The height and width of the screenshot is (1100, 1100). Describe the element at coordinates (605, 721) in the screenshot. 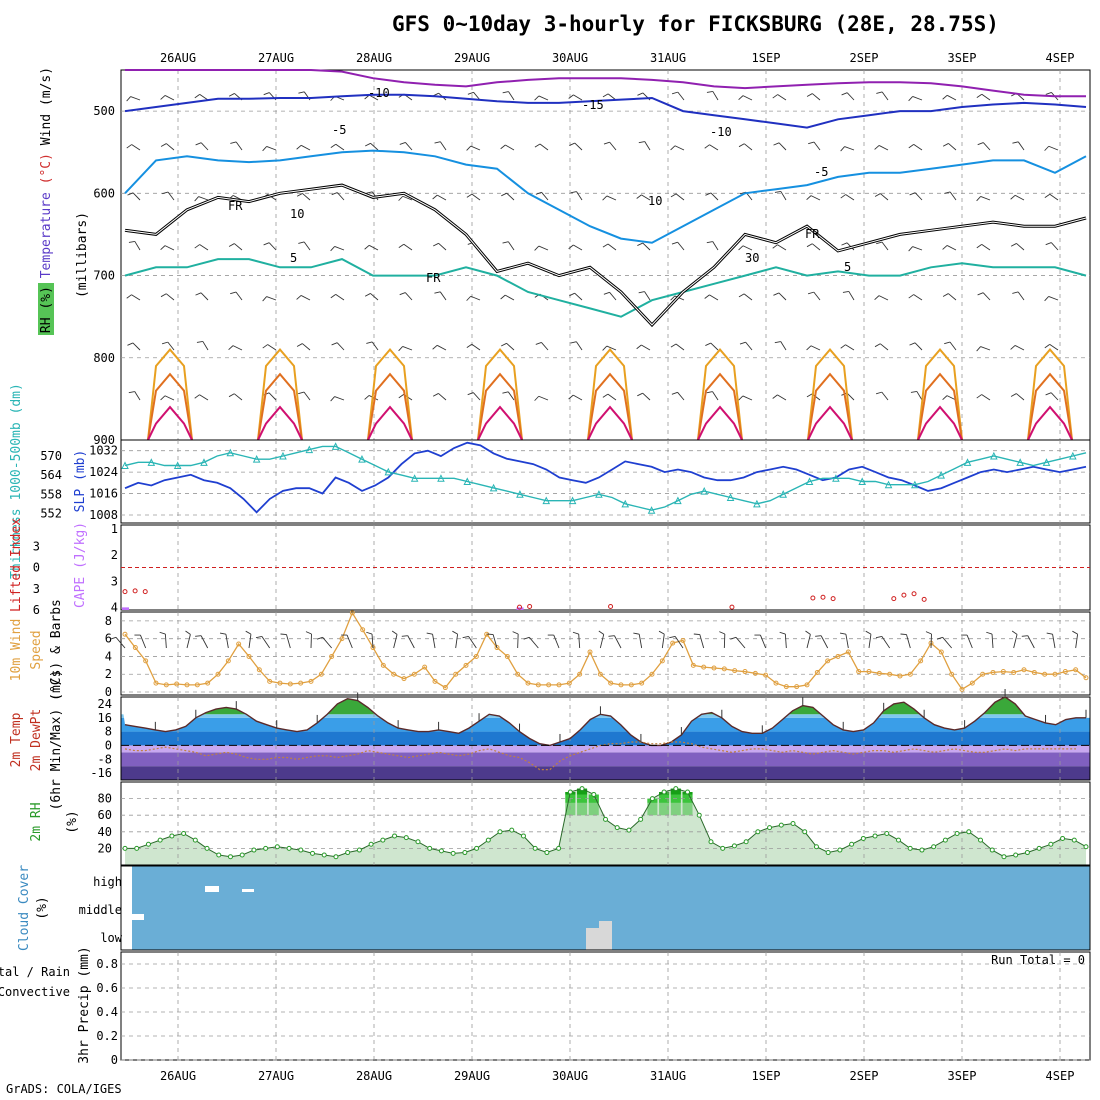

I see `temp-mask` at that location.